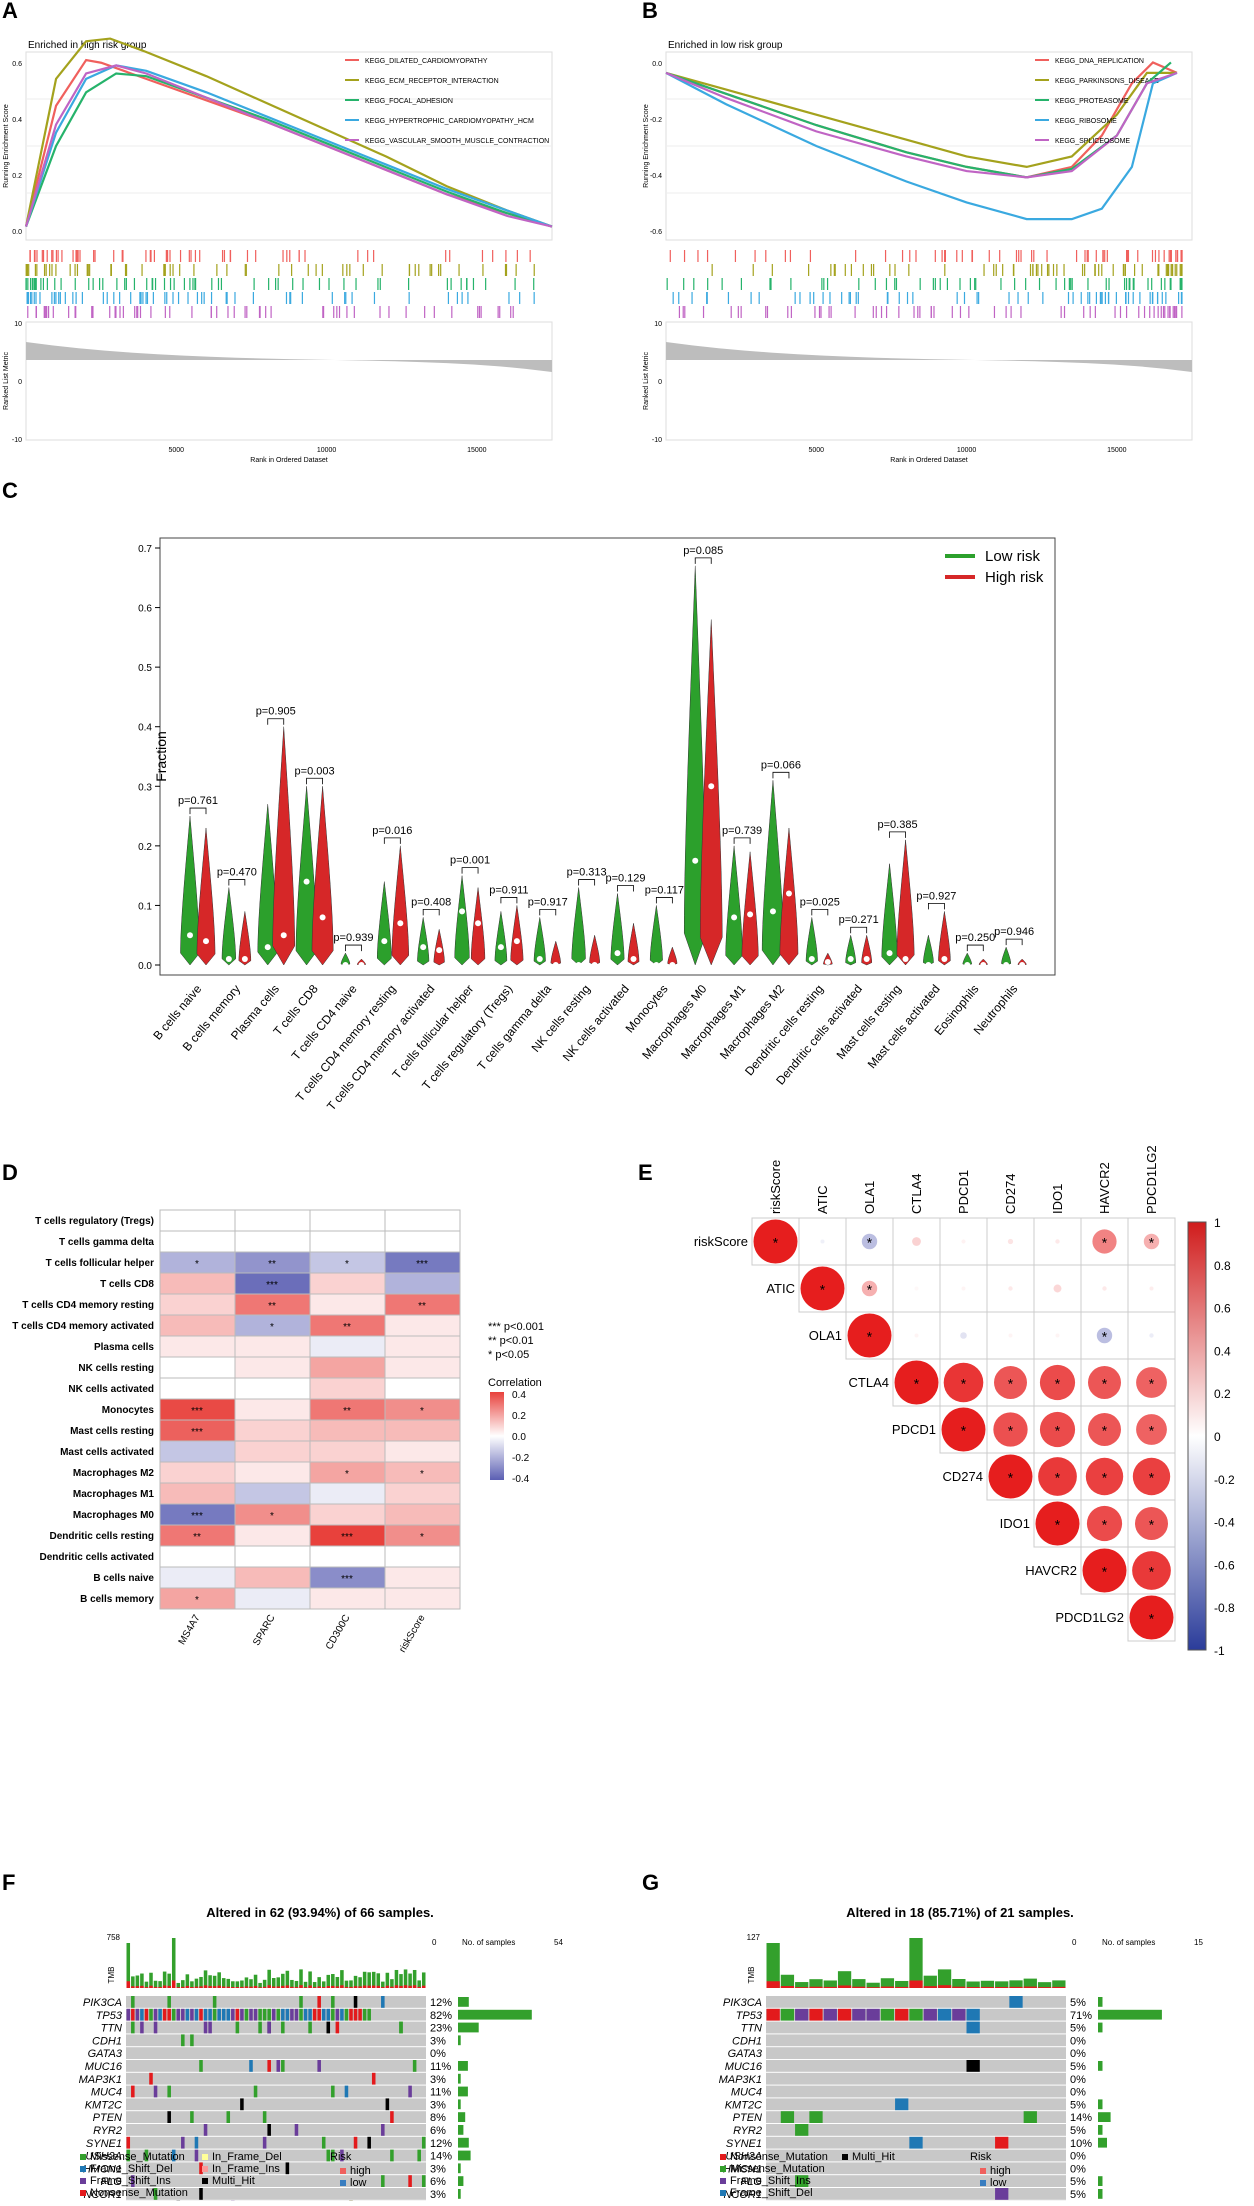  What do you see at coordinates (1224, 1608) in the screenshot?
I see `colorbar-tick: -0.8` at bounding box center [1224, 1608].